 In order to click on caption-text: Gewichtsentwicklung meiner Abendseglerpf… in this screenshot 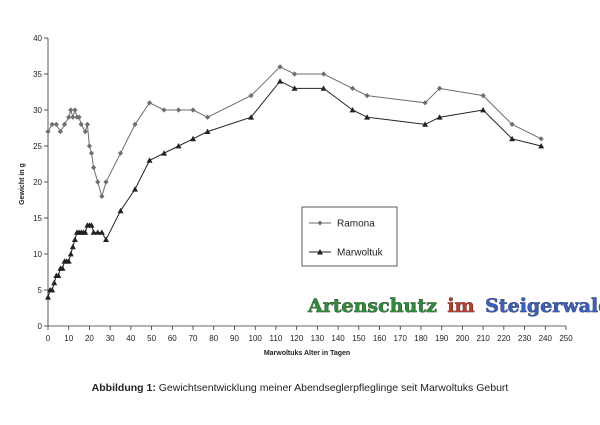, I will do `click(332, 388)`.